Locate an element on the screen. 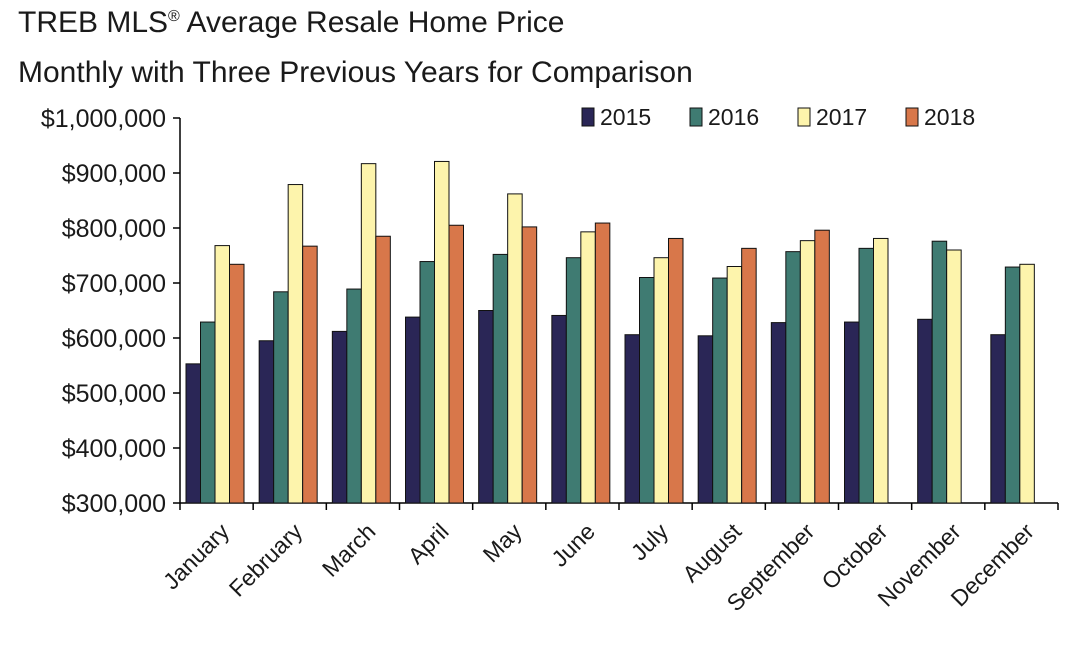  x-tick-label: June is located at coordinates (573, 545).